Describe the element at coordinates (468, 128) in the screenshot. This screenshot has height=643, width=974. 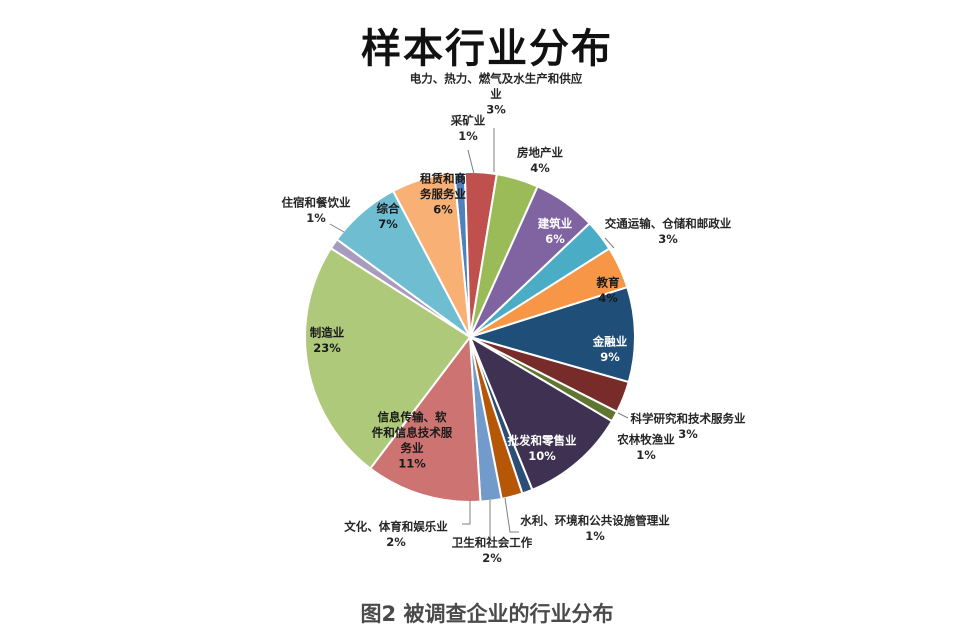
I see `slice-1-label: 采矿业 1%` at that location.